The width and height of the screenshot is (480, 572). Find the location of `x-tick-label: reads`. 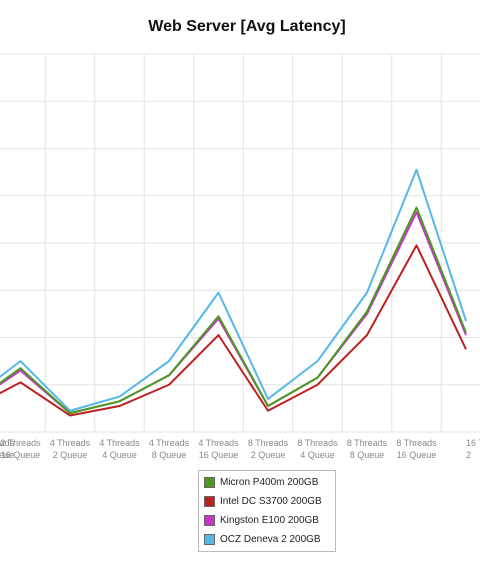

x-tick-label: reads is located at coordinates (7, 443).